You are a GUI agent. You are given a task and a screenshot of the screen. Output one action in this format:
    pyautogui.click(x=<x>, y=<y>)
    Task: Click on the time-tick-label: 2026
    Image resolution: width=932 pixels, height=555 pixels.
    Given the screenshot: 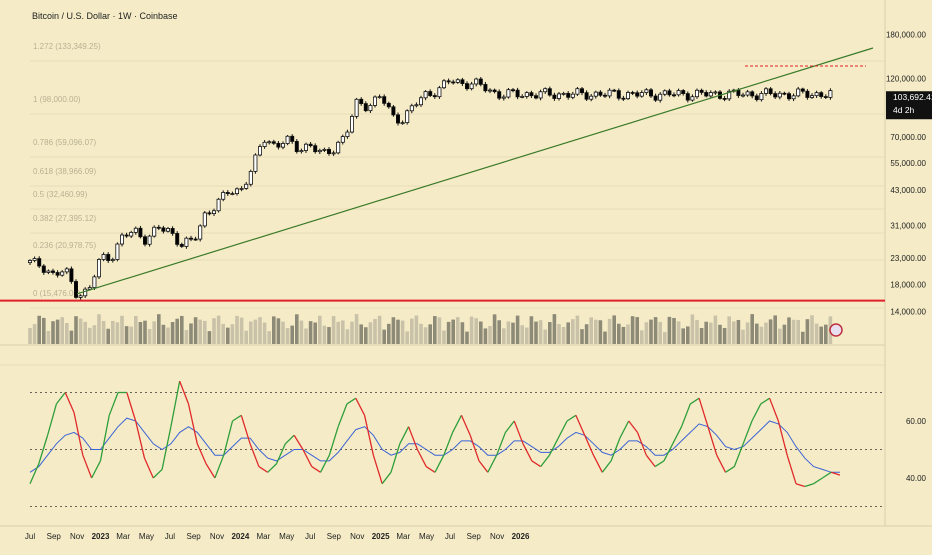 What is the action you would take?
    pyautogui.click(x=521, y=536)
    